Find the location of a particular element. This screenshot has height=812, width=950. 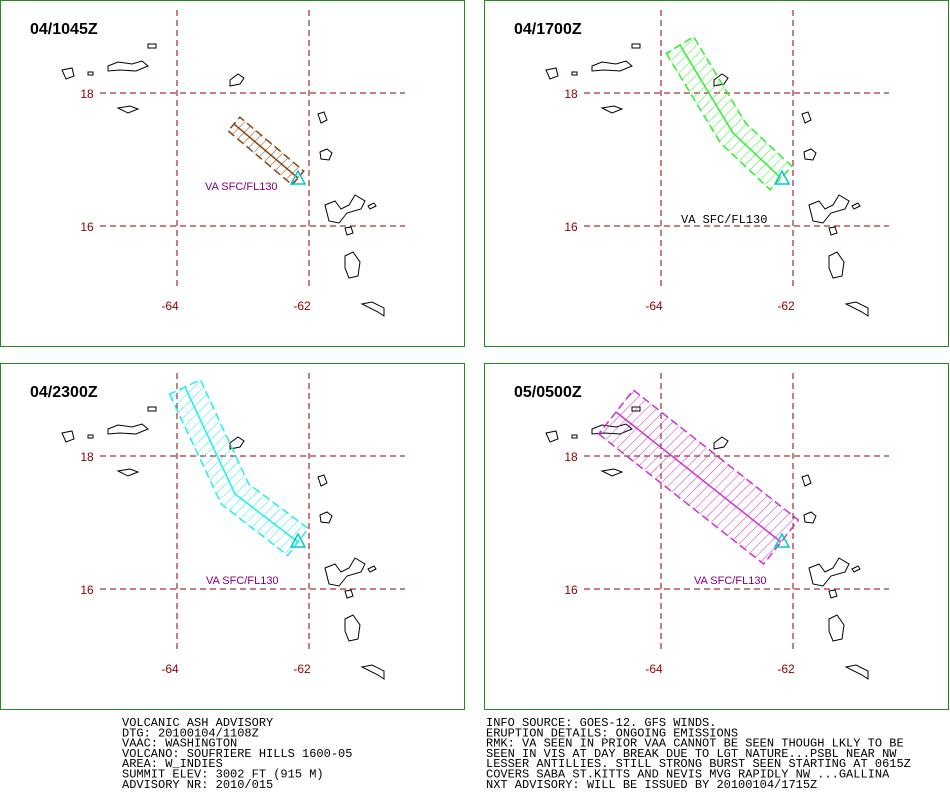

ash-plume is located at coordinates (239, 467).